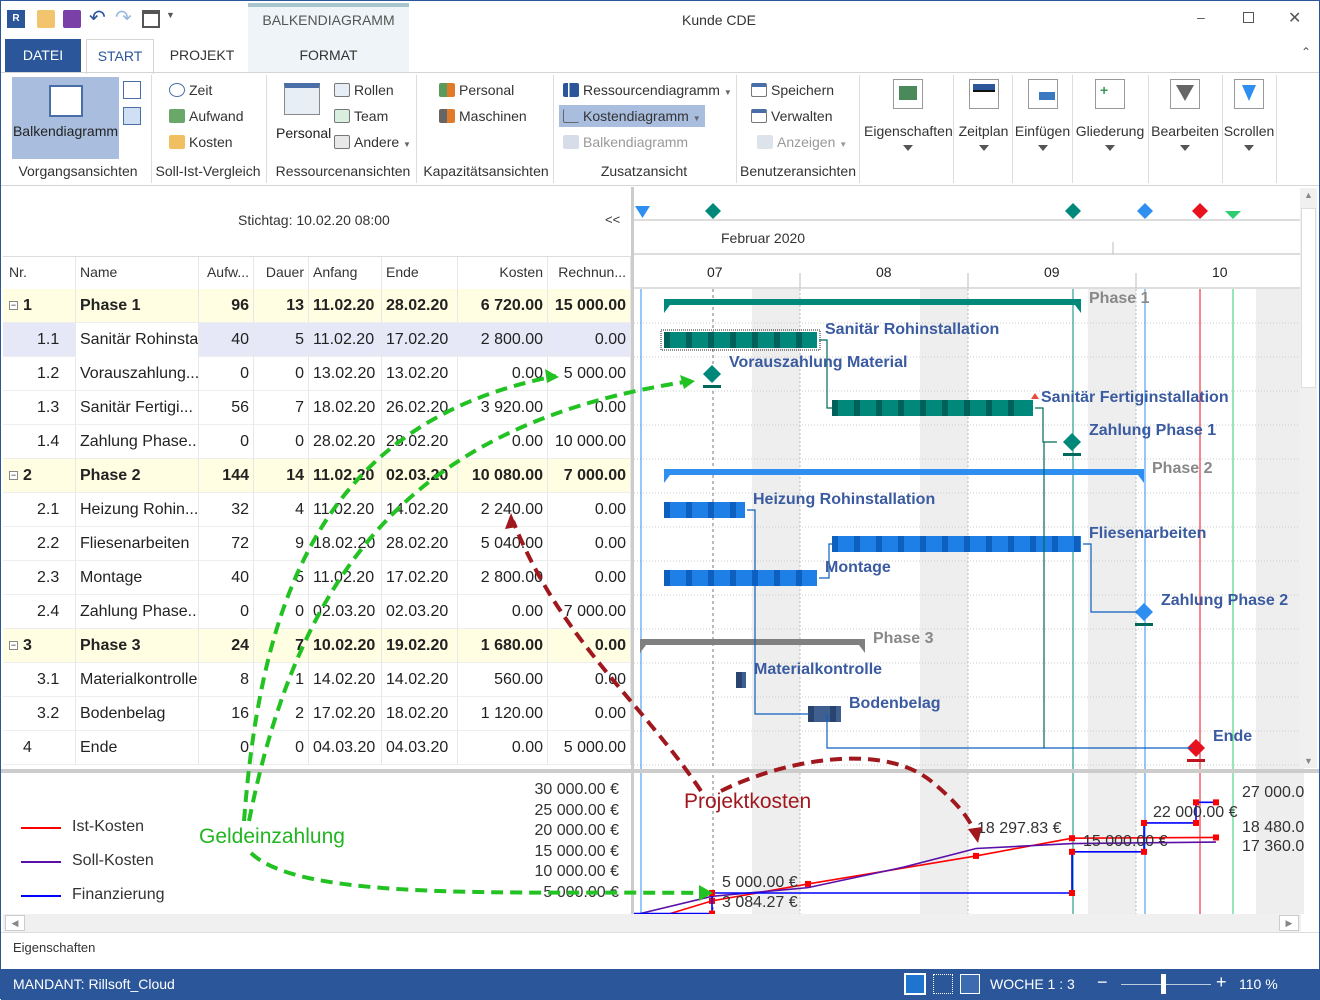 The image size is (1320, 1000). What do you see at coordinates (15, 923) in the screenshot?
I see `scroll-left-icon: ◀` at bounding box center [15, 923].